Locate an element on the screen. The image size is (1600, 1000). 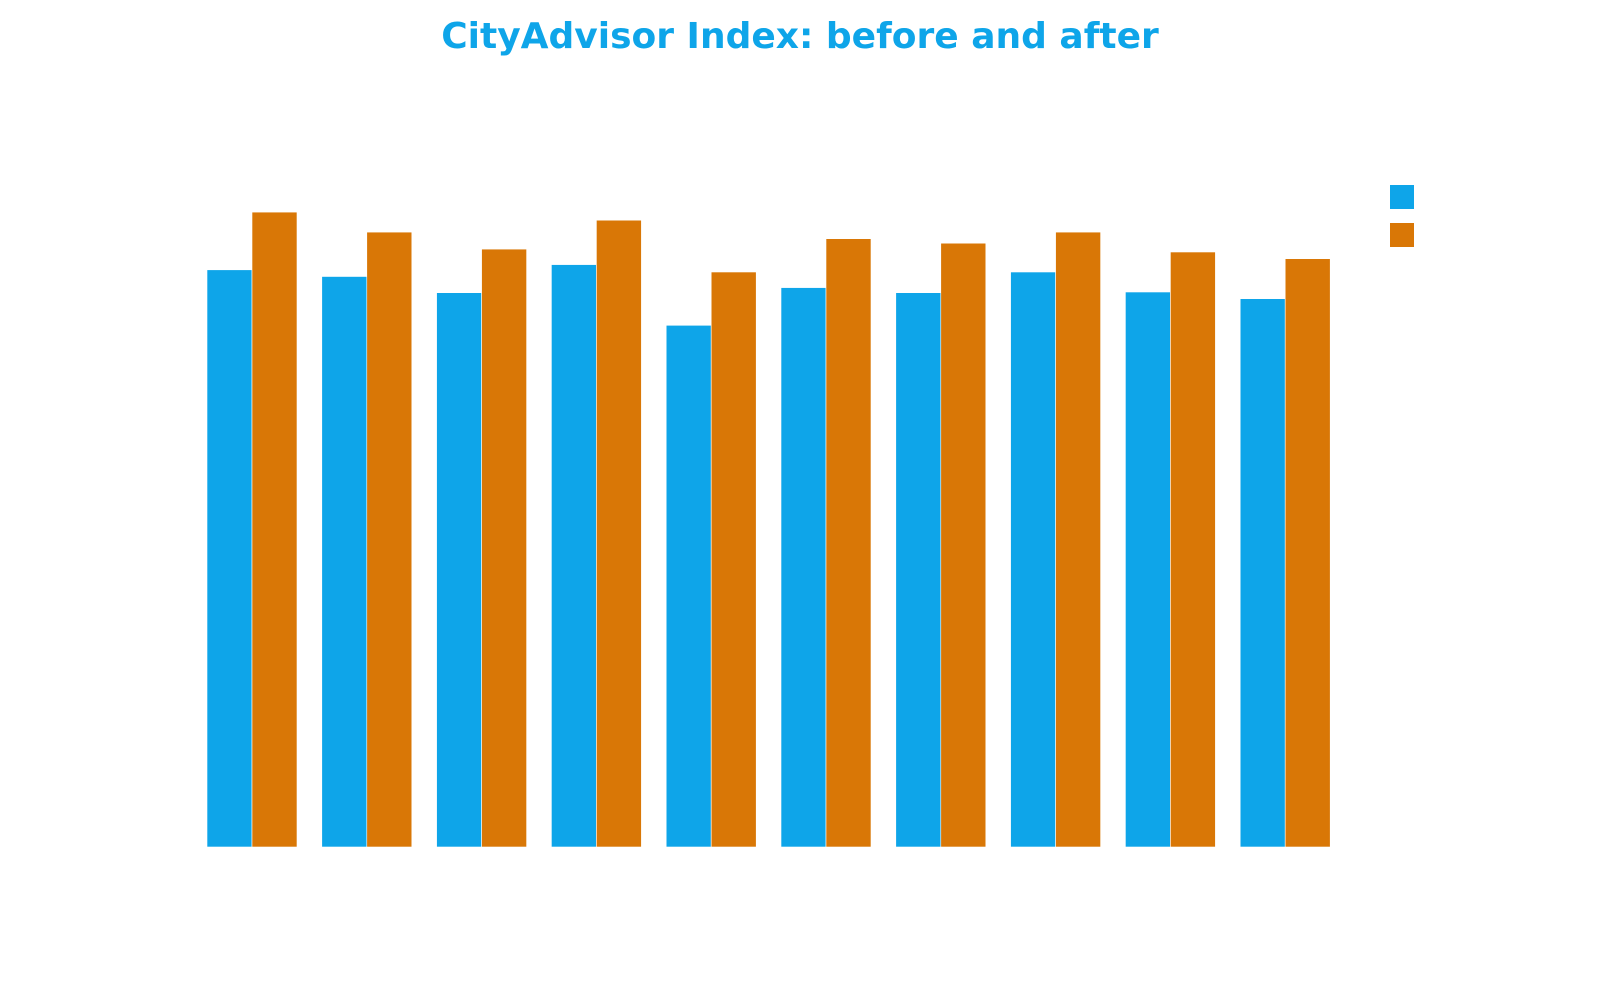
bar-series2-item2 is located at coordinates (389, 539).